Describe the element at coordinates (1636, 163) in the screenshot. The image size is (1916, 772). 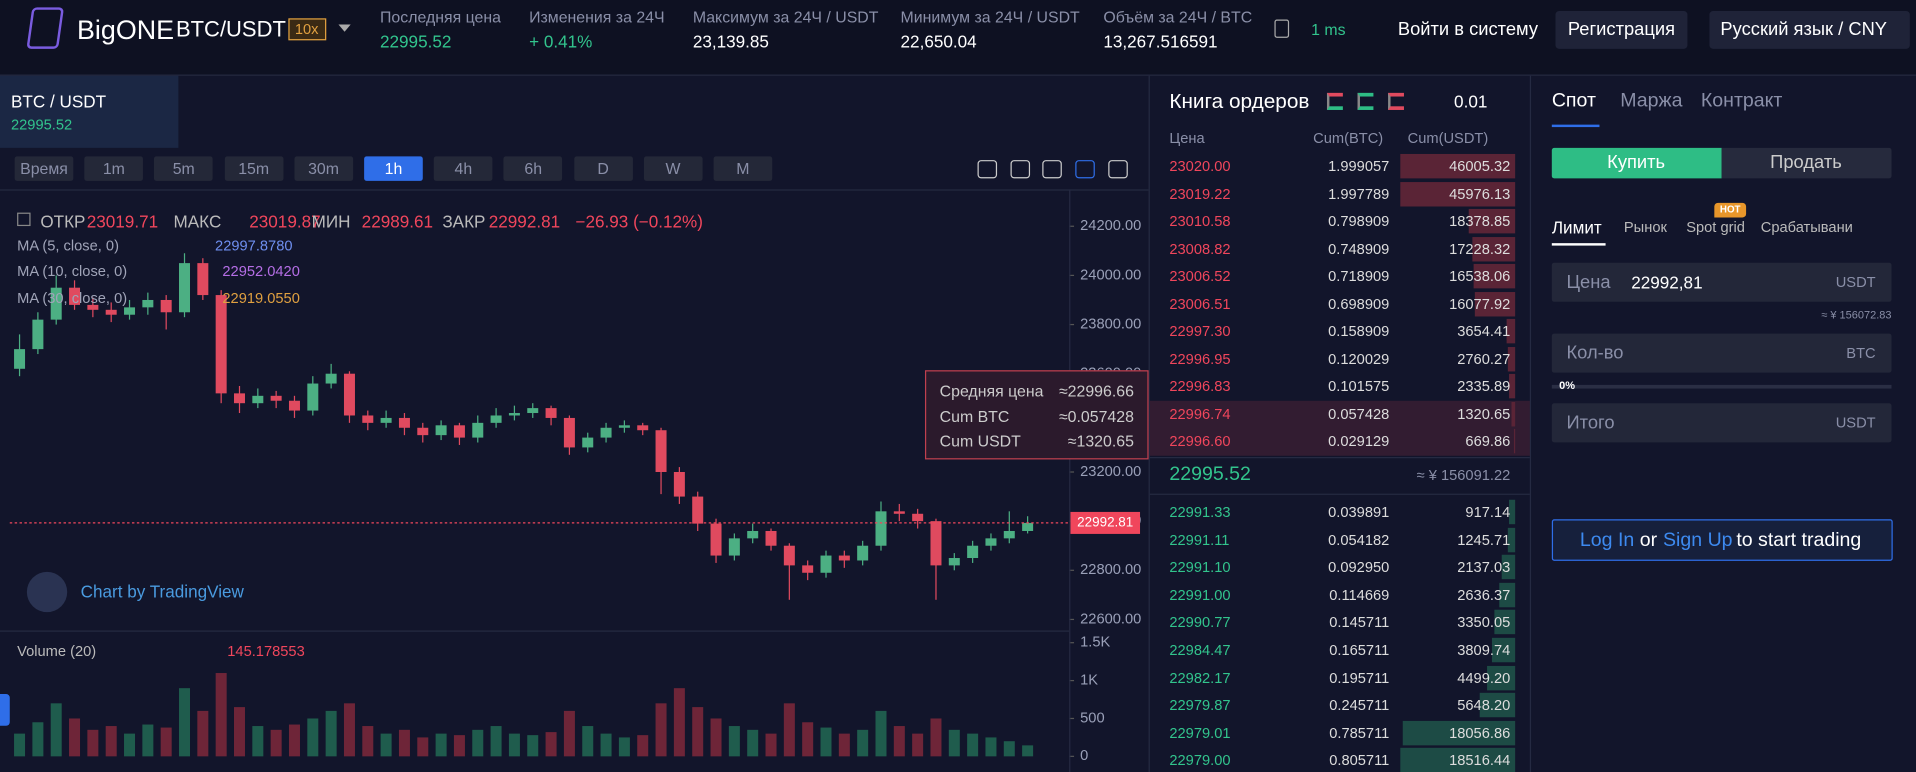
I see `buy-button` at that location.